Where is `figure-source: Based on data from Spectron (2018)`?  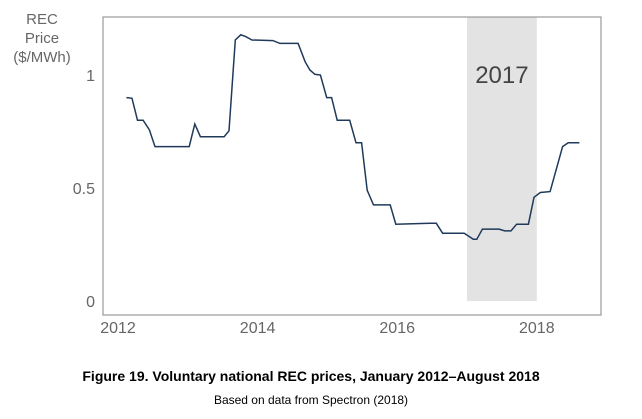
figure-source: Based on data from Spectron (2018) is located at coordinates (311, 400).